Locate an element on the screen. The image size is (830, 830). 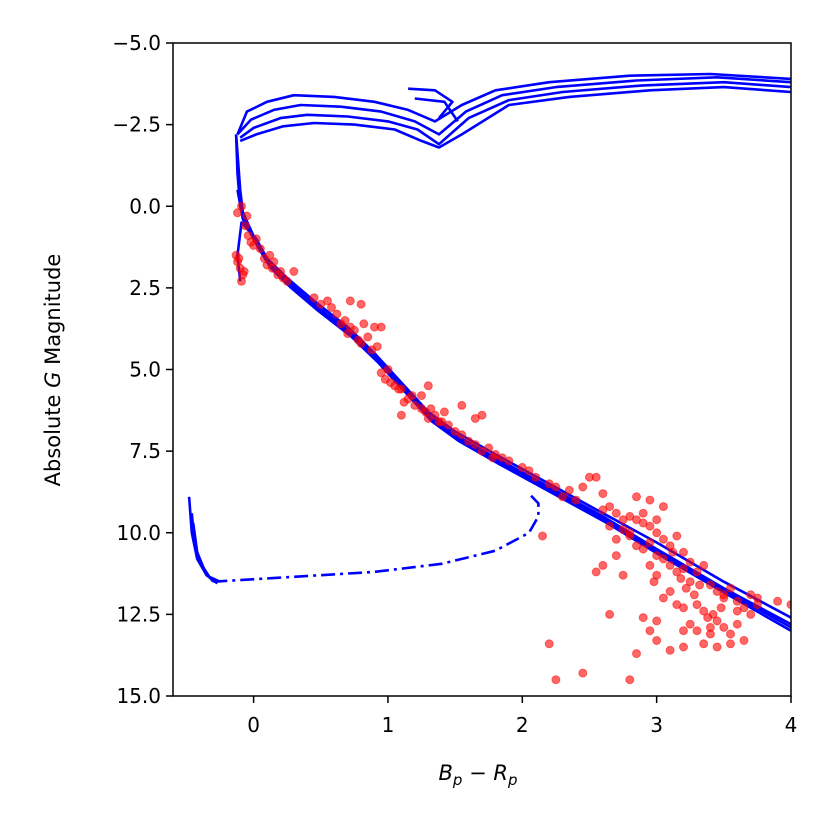
x-tick-label: 1 is located at coordinates (388, 725).